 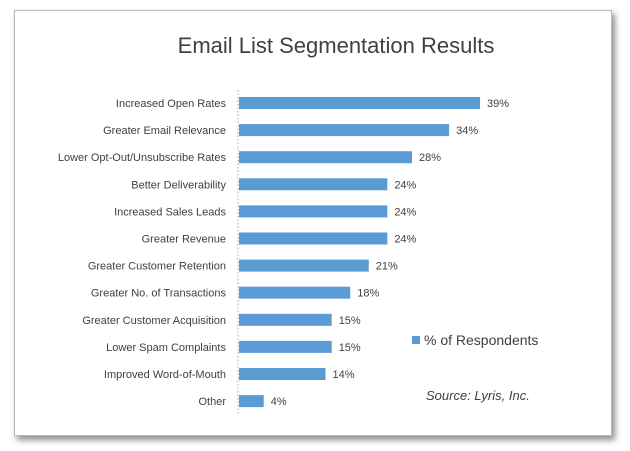 What do you see at coordinates (279, 402) in the screenshot?
I see `value-label: 4%` at bounding box center [279, 402].